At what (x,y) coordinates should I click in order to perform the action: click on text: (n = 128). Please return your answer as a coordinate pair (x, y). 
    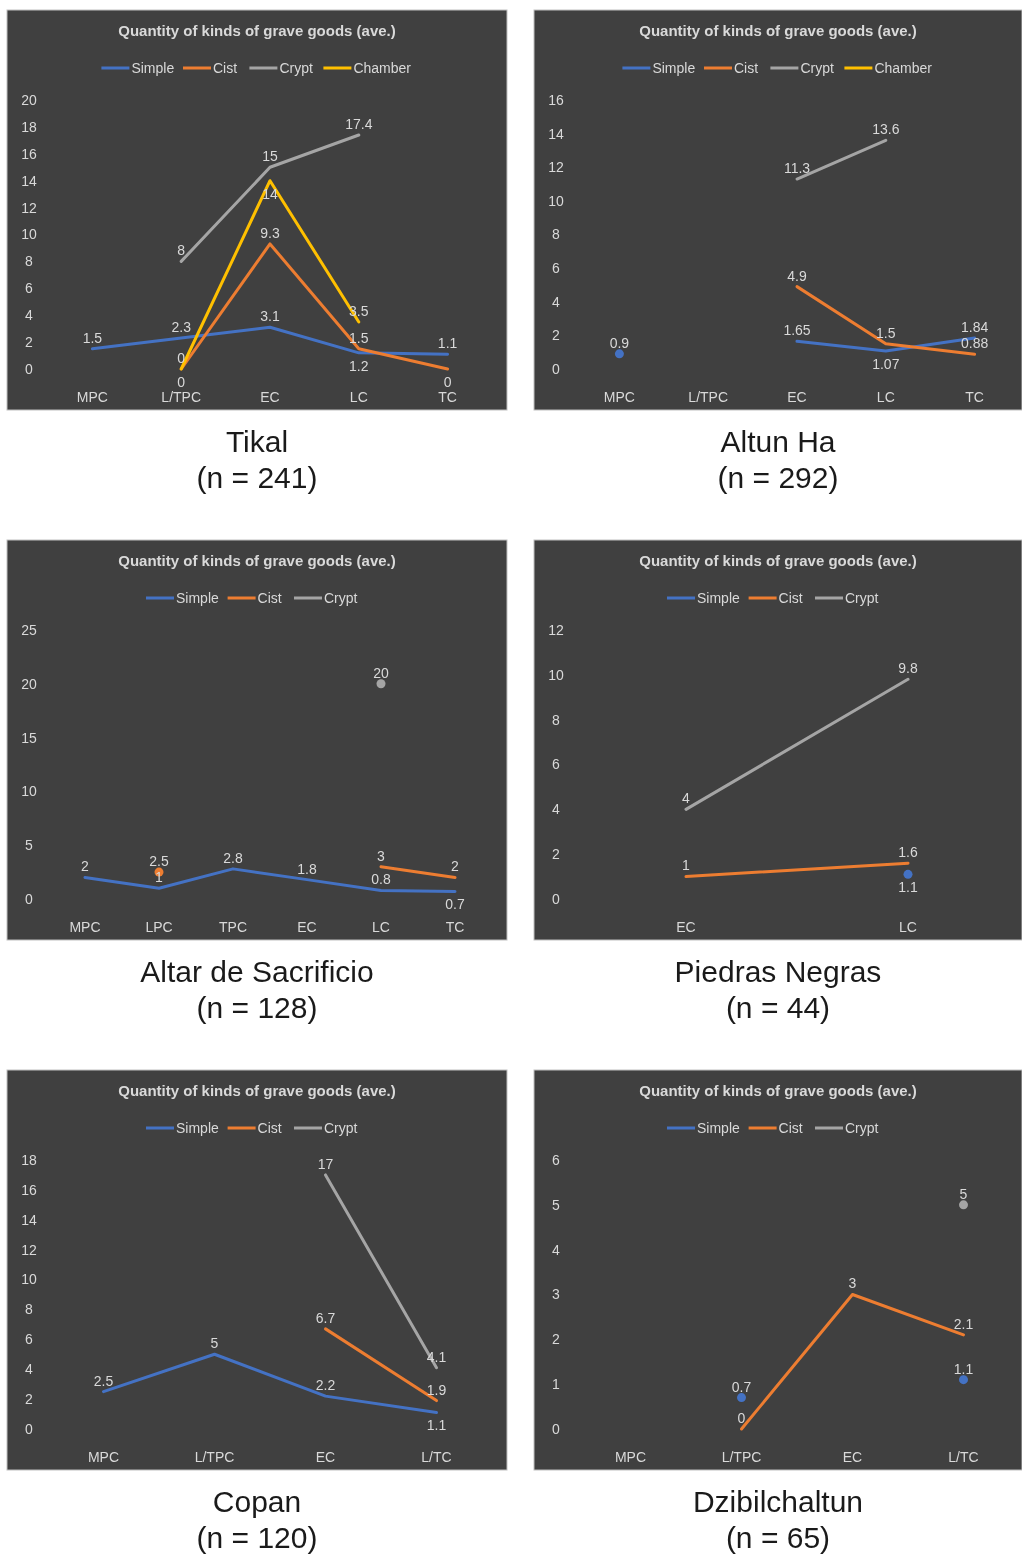
    Looking at the image, I should click on (257, 1007).